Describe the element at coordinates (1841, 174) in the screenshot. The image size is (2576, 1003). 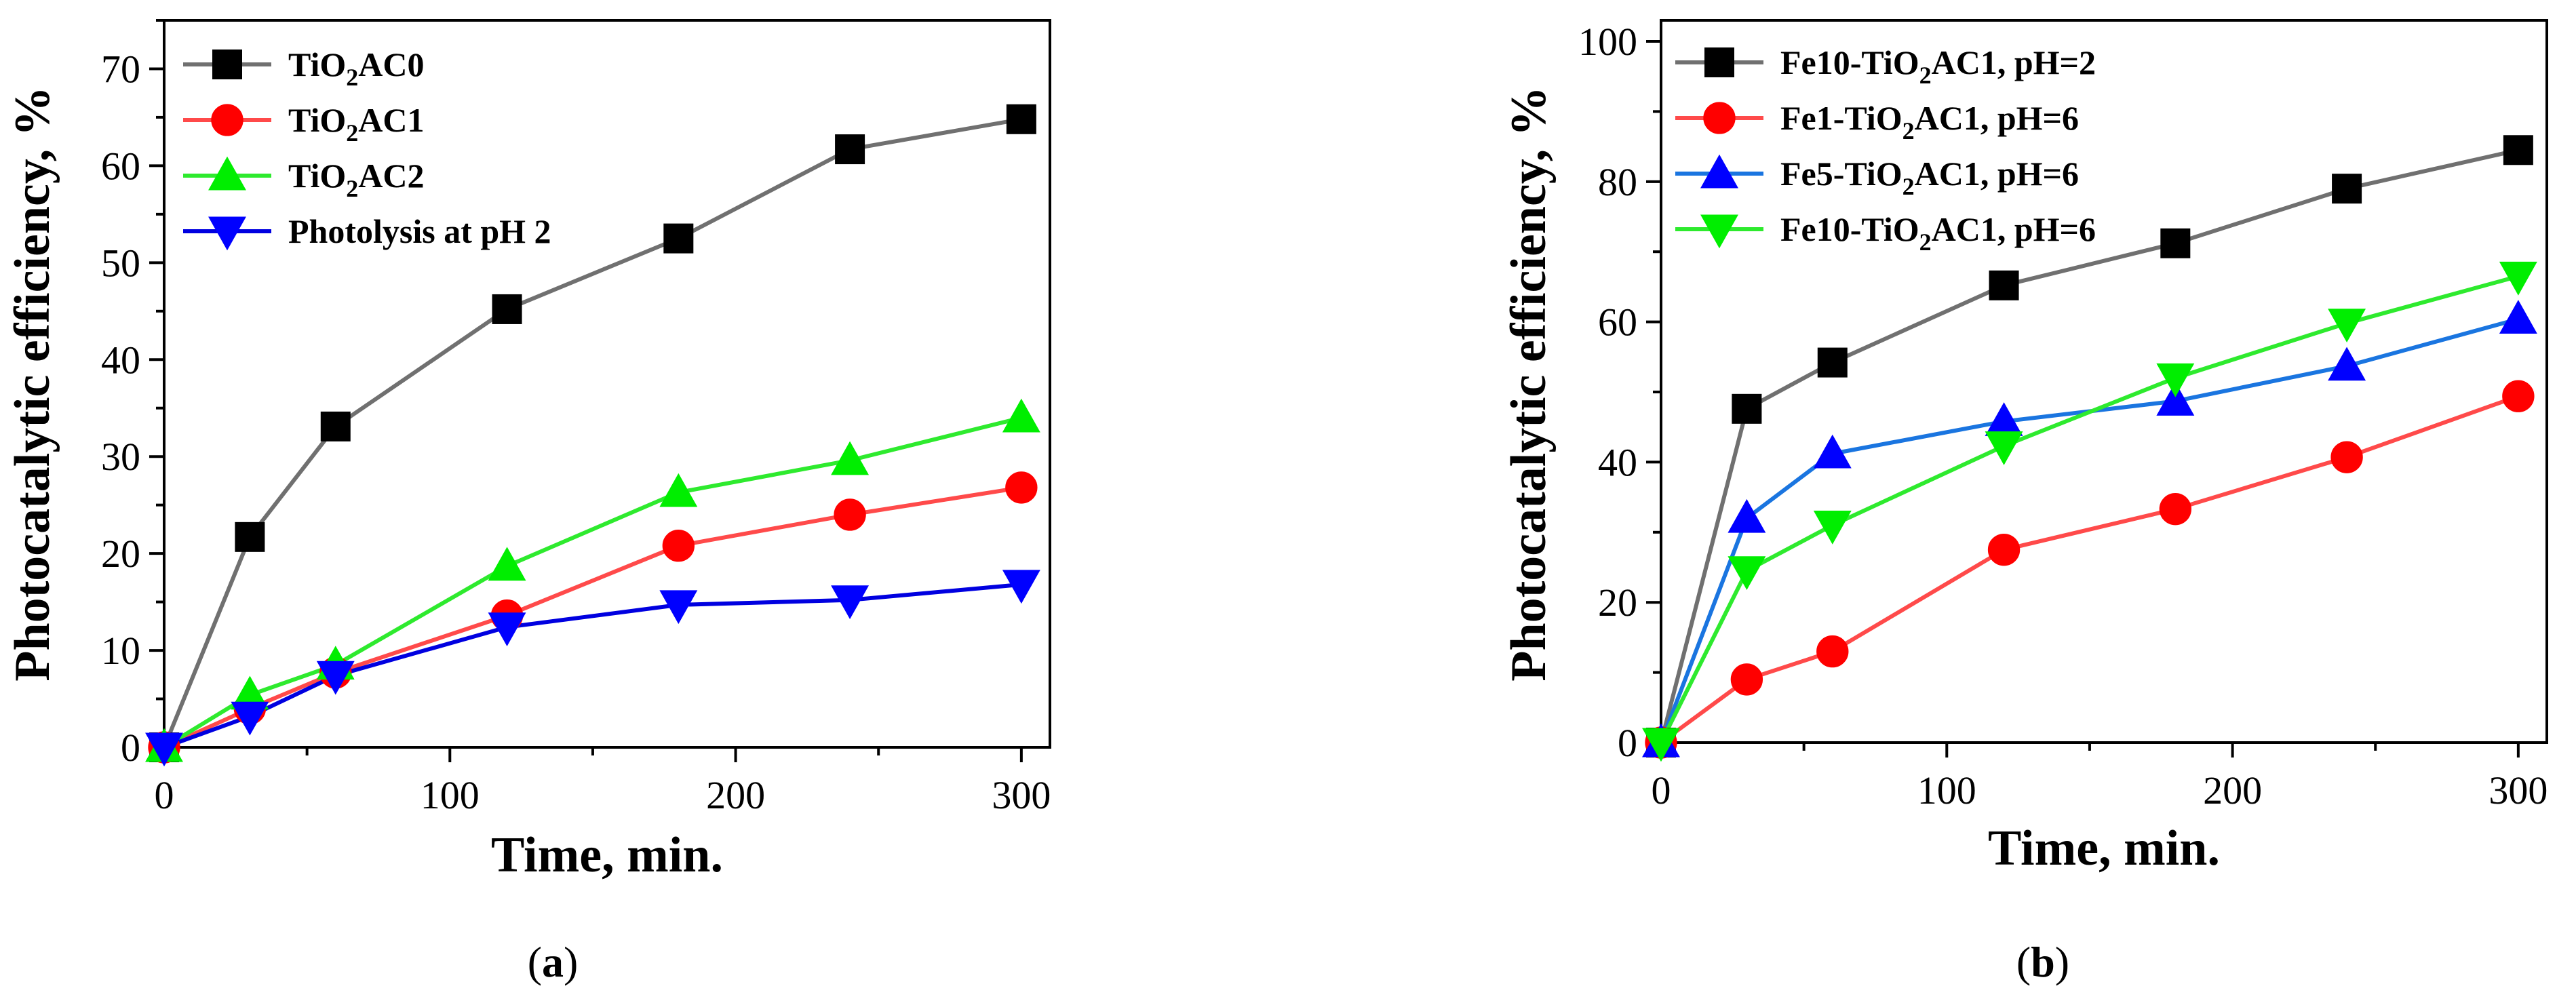
I see `legend-name: Fe5-TiO` at that location.